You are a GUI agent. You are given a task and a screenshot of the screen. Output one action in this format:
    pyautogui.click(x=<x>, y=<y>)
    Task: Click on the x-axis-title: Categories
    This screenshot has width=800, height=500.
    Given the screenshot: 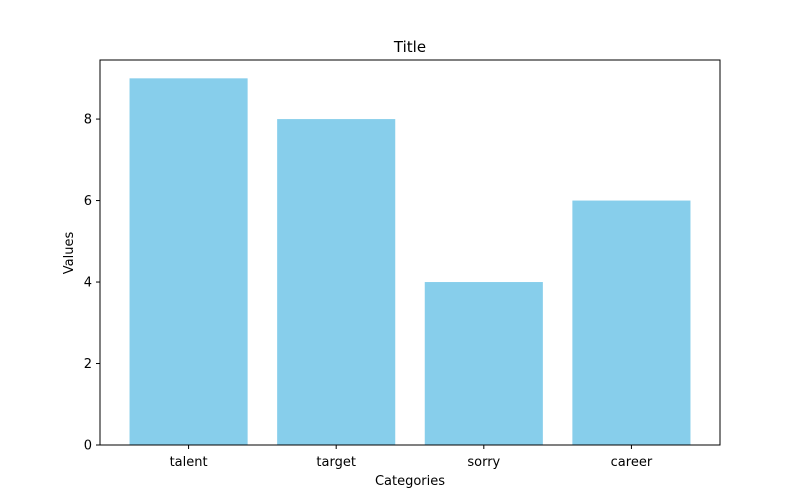 What is the action you would take?
    pyautogui.click(x=410, y=481)
    